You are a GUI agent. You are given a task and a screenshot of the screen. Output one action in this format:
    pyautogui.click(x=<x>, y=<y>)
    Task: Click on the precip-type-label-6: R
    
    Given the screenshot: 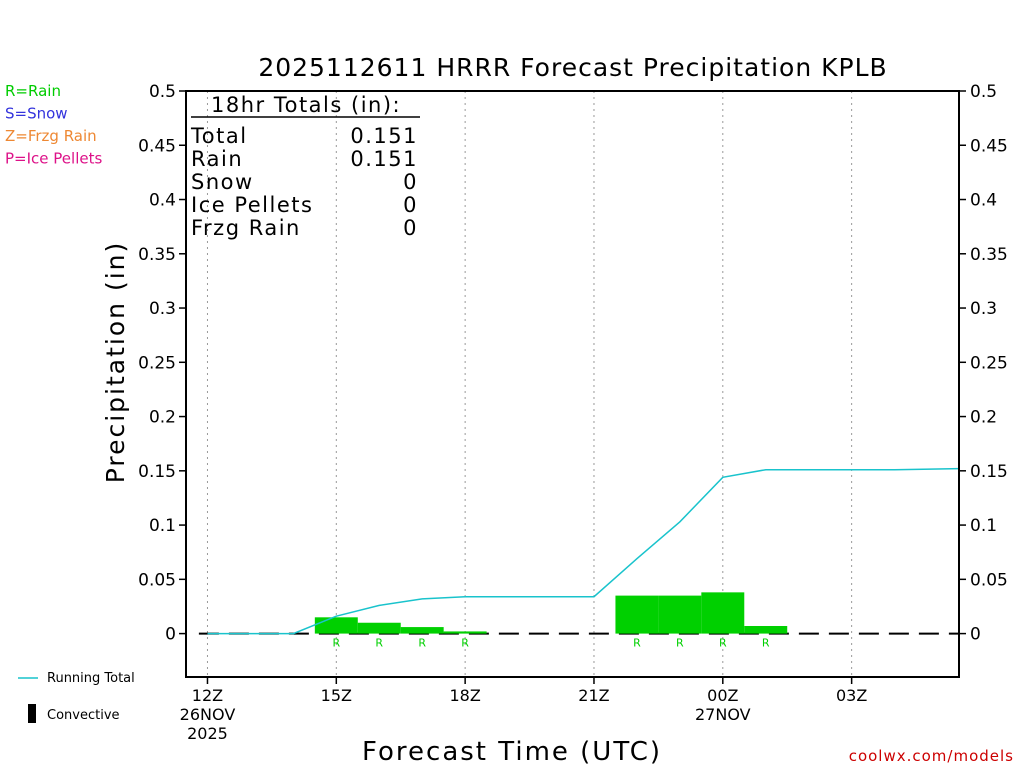 What is the action you would take?
    pyautogui.click(x=723, y=643)
    